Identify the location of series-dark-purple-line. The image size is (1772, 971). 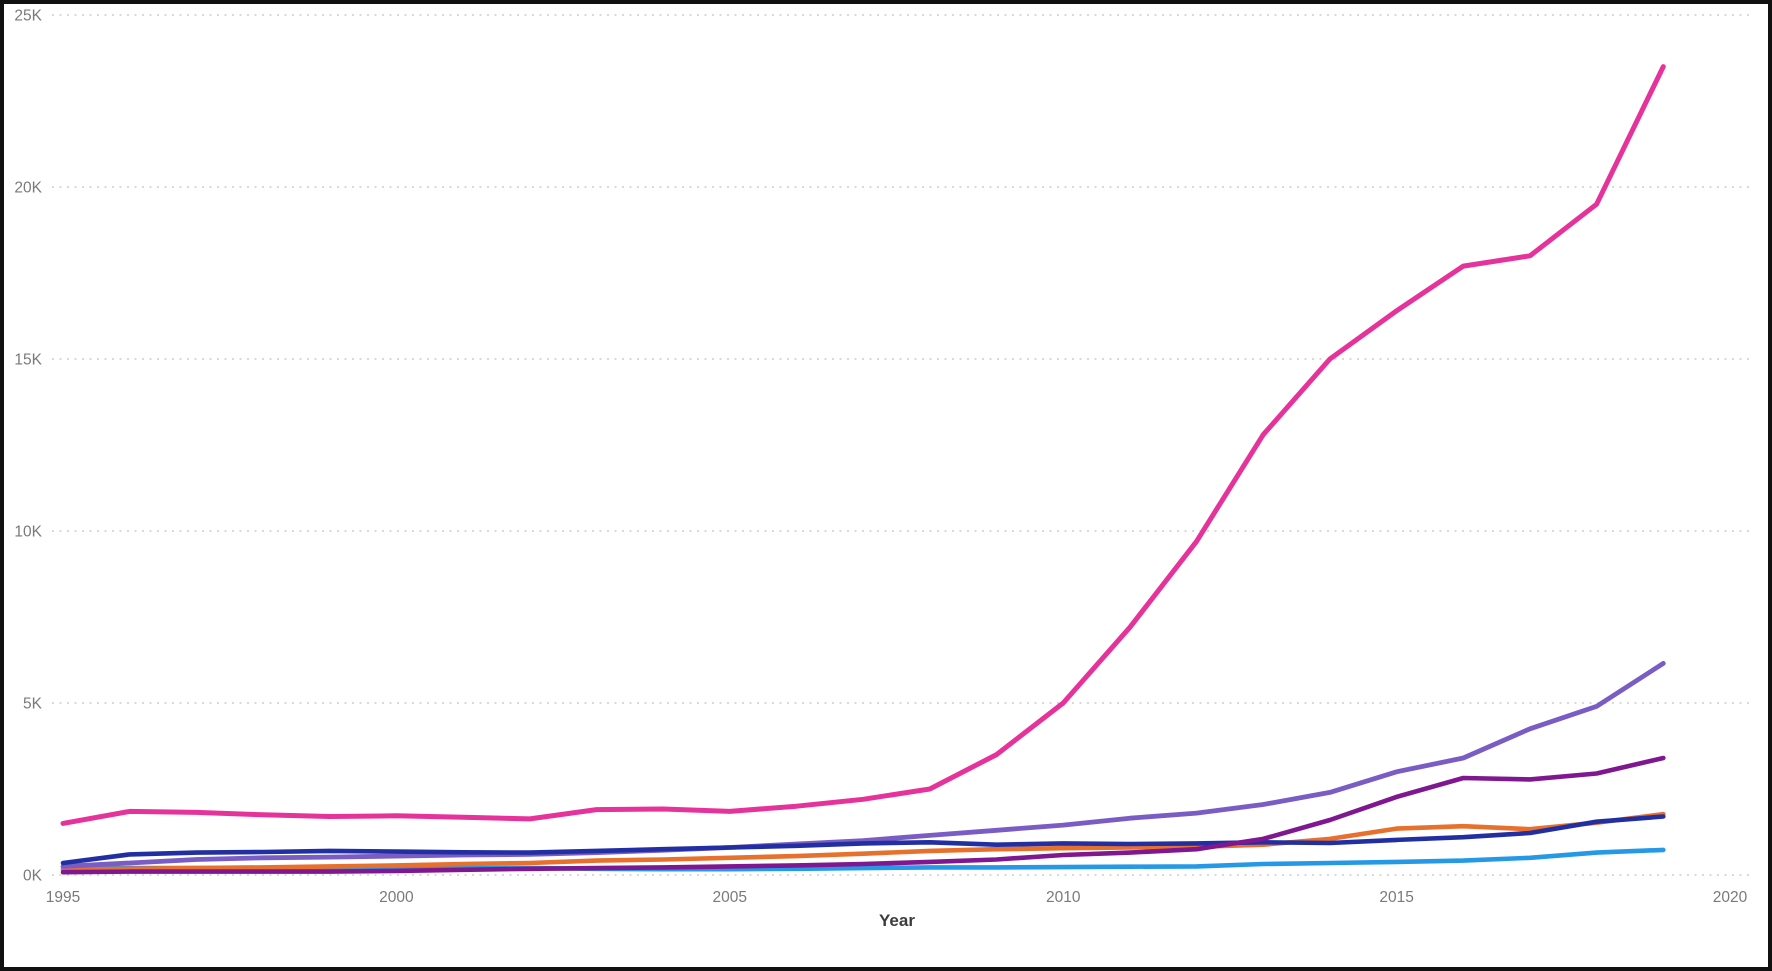
(863, 815).